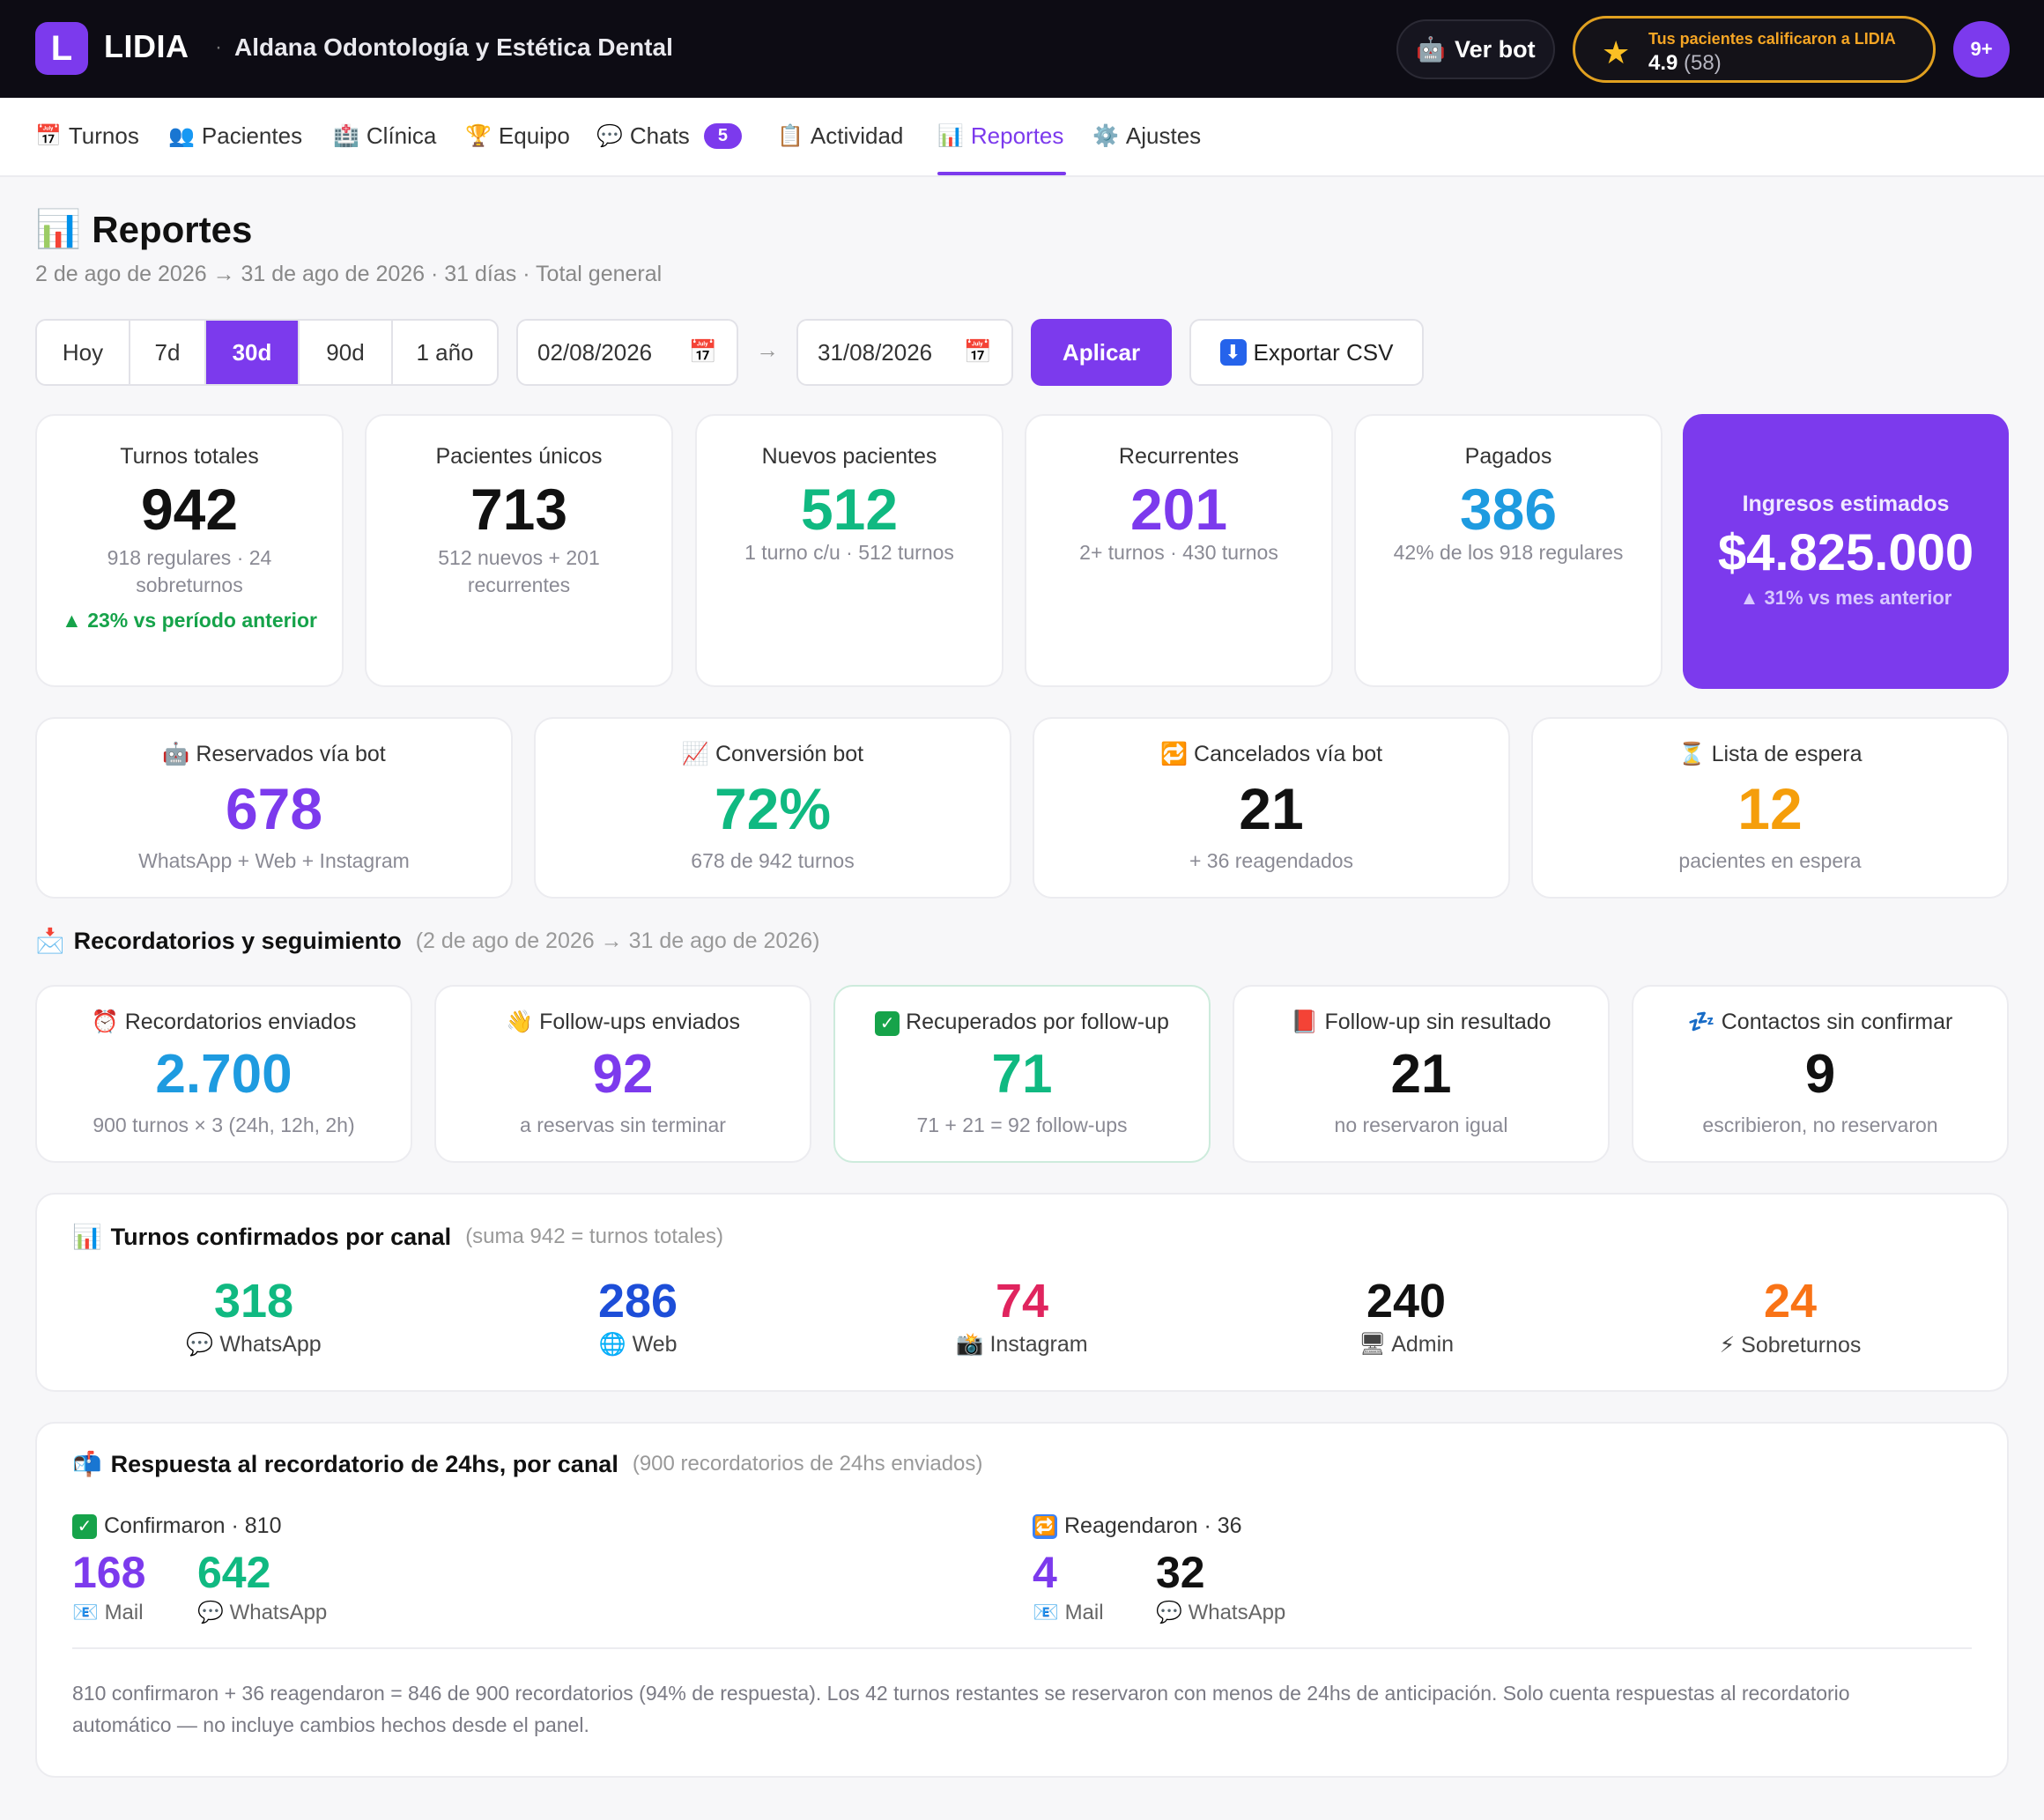 The image size is (2044, 1820). Describe the element at coordinates (1146, 136) in the screenshot. I see `nav-item-ajustes: ⚙️ Ajustes` at that location.